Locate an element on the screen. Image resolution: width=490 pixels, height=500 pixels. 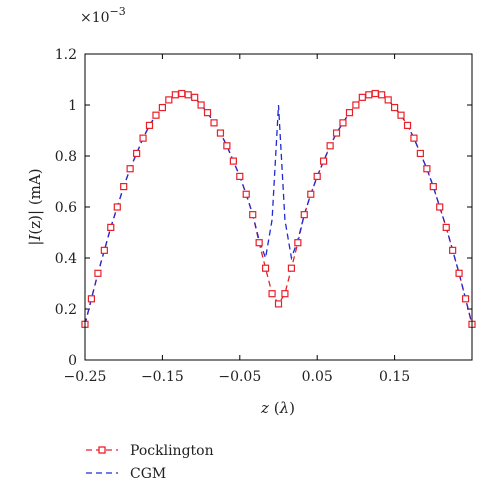
y-tick-label: 0 is located at coordinates (72, 361).